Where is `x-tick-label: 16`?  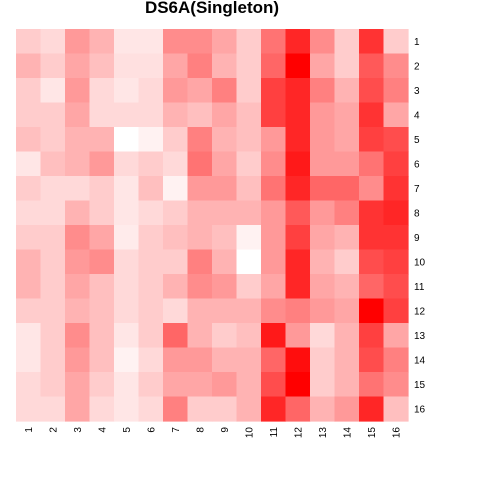 x-tick-label: 16 is located at coordinates (396, 433).